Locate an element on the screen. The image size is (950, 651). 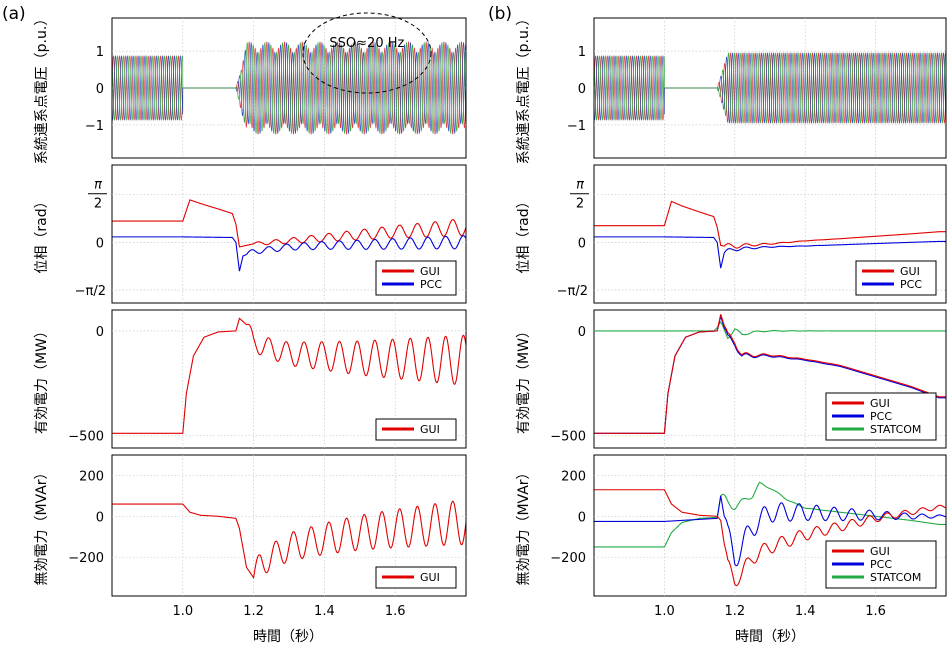
chart-a-active: 0 −500 有効電力（MW） GUI is located at coordinates (250, 379).